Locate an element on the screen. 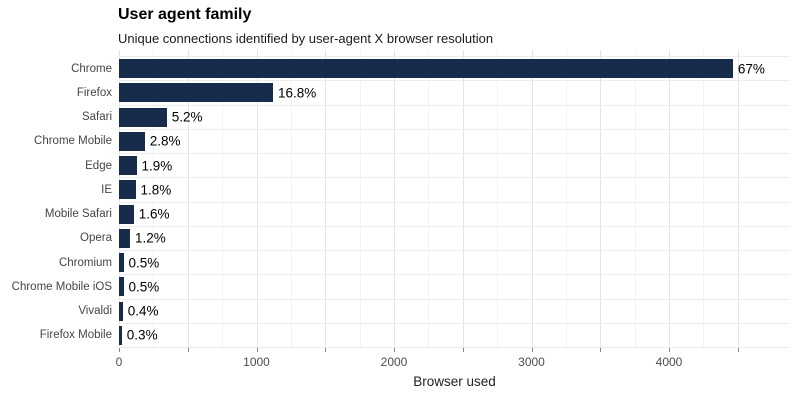 The height and width of the screenshot is (400, 800). category-label: Mobile Safari is located at coordinates (78, 214).